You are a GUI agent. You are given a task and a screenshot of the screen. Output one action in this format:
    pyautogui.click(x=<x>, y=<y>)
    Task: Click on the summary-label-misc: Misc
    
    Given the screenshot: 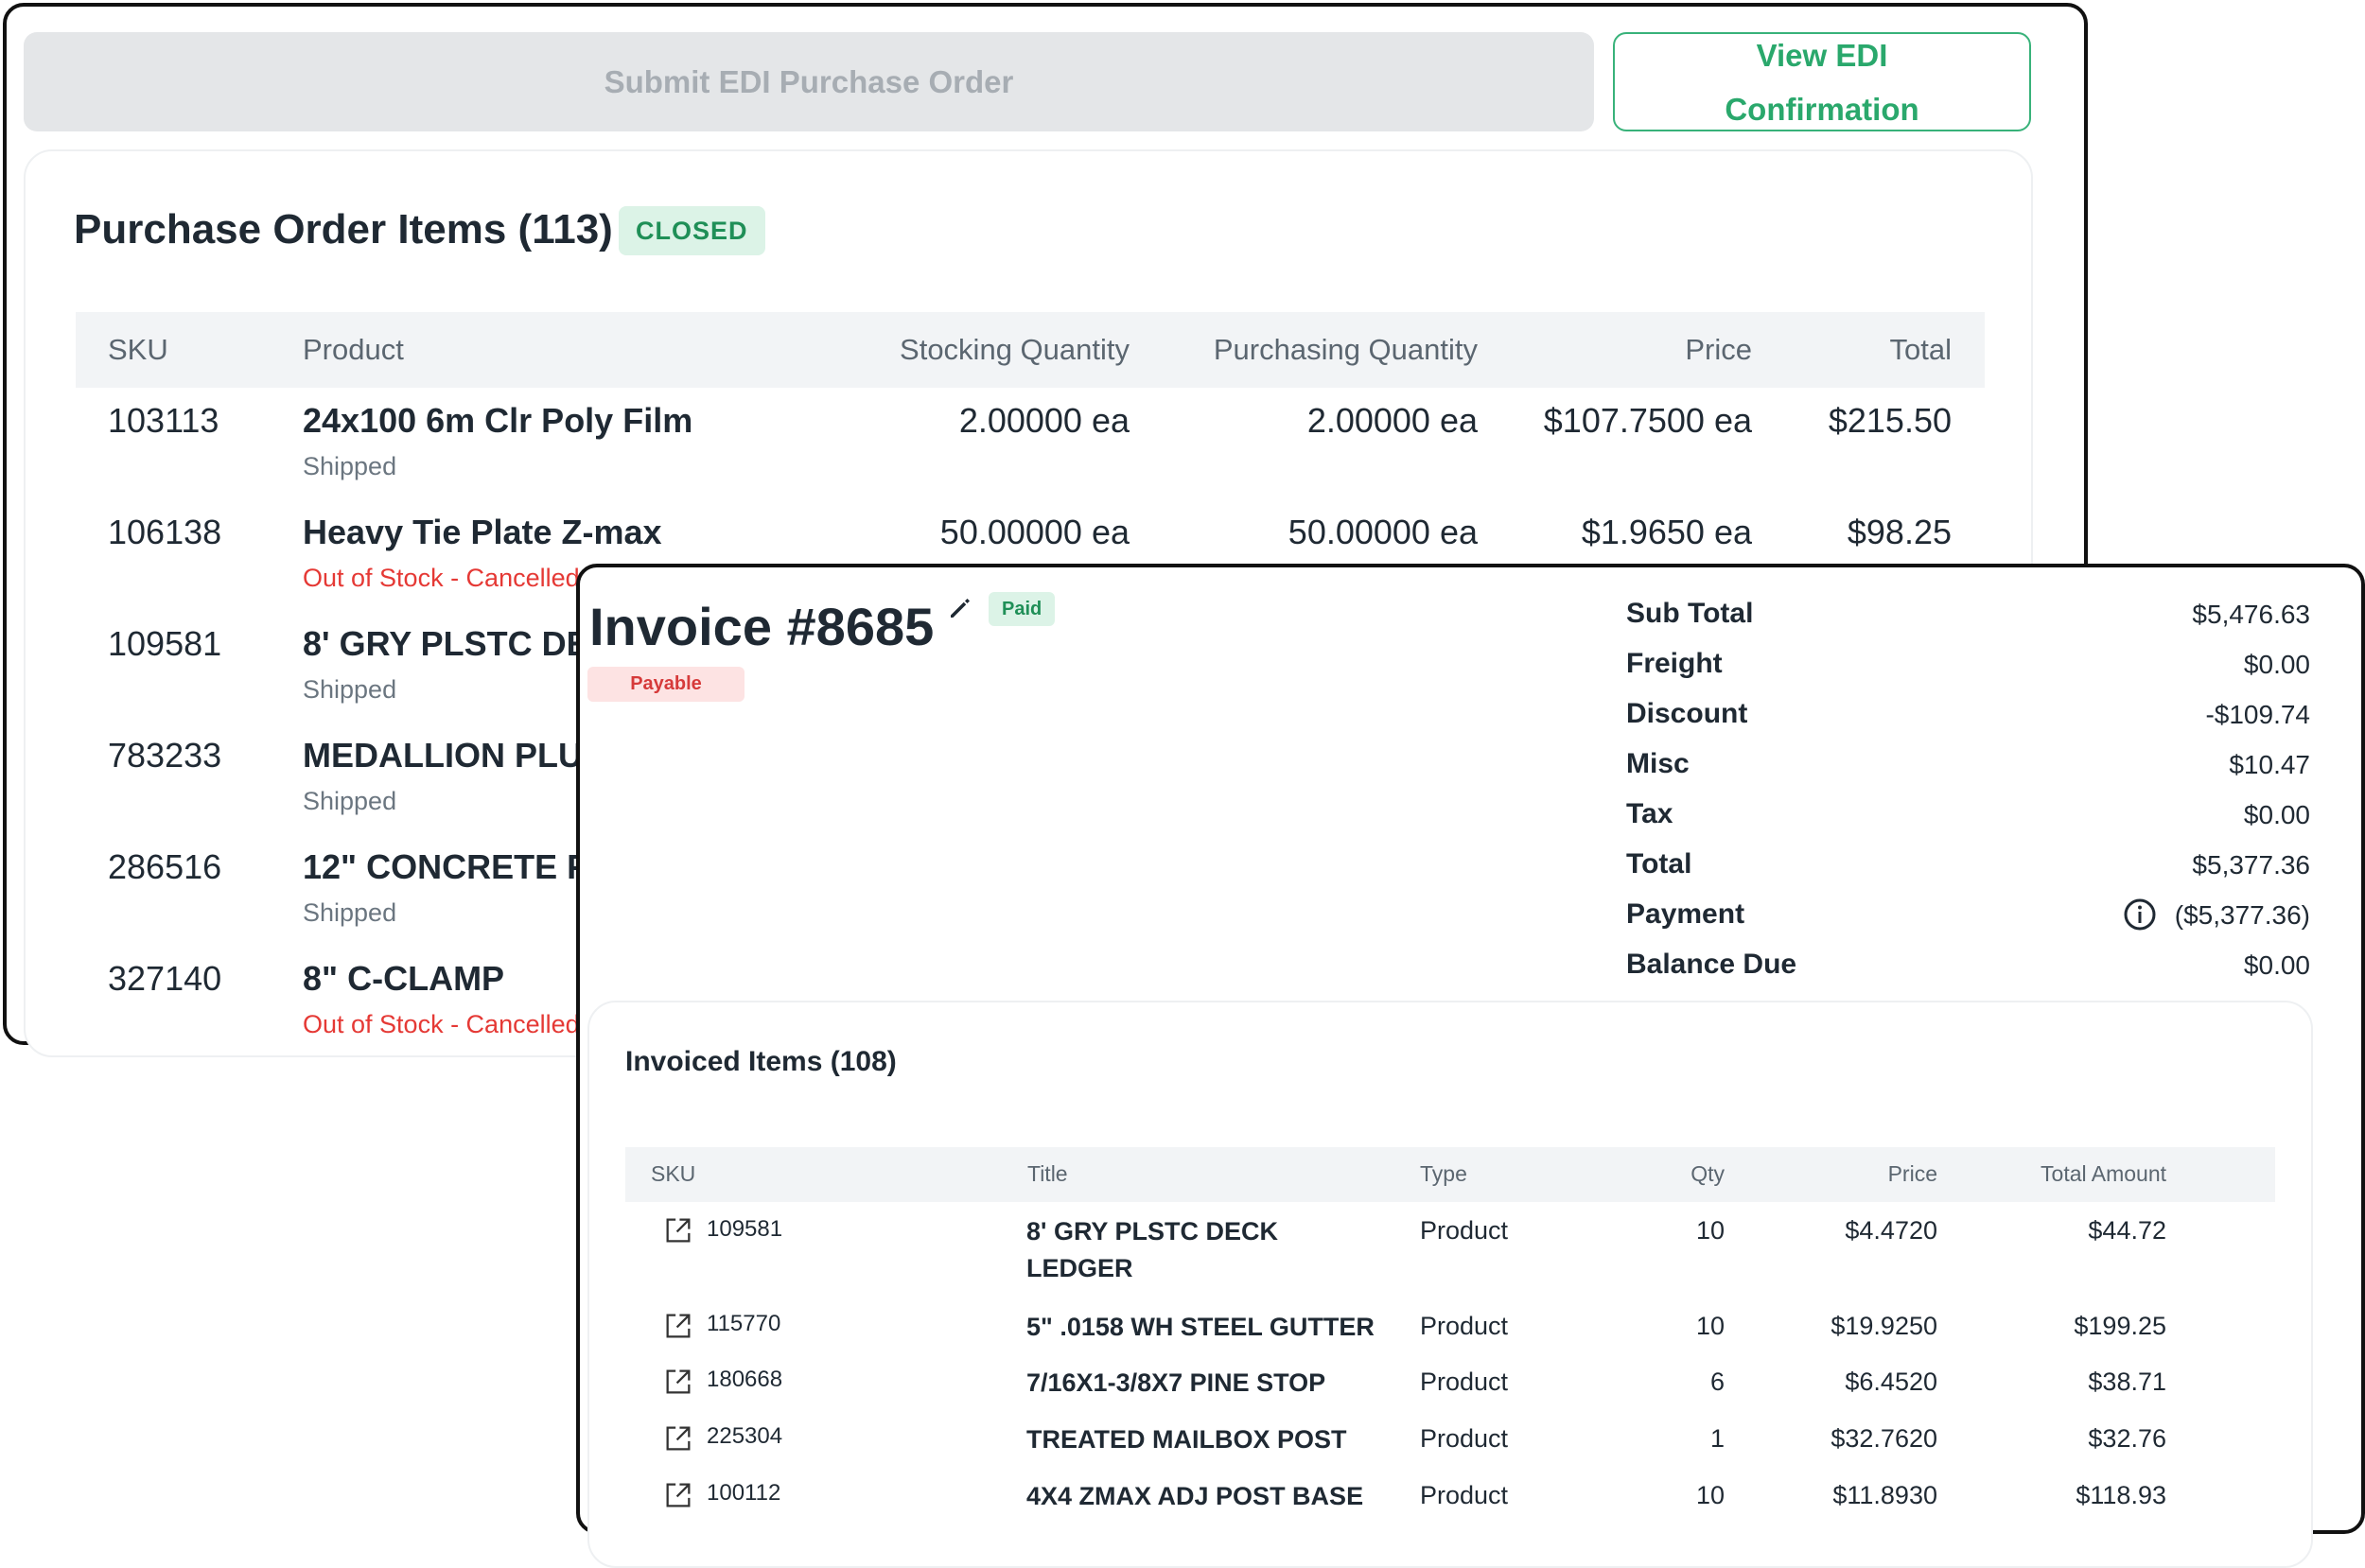 What is the action you would take?
    pyautogui.click(x=1658, y=763)
    